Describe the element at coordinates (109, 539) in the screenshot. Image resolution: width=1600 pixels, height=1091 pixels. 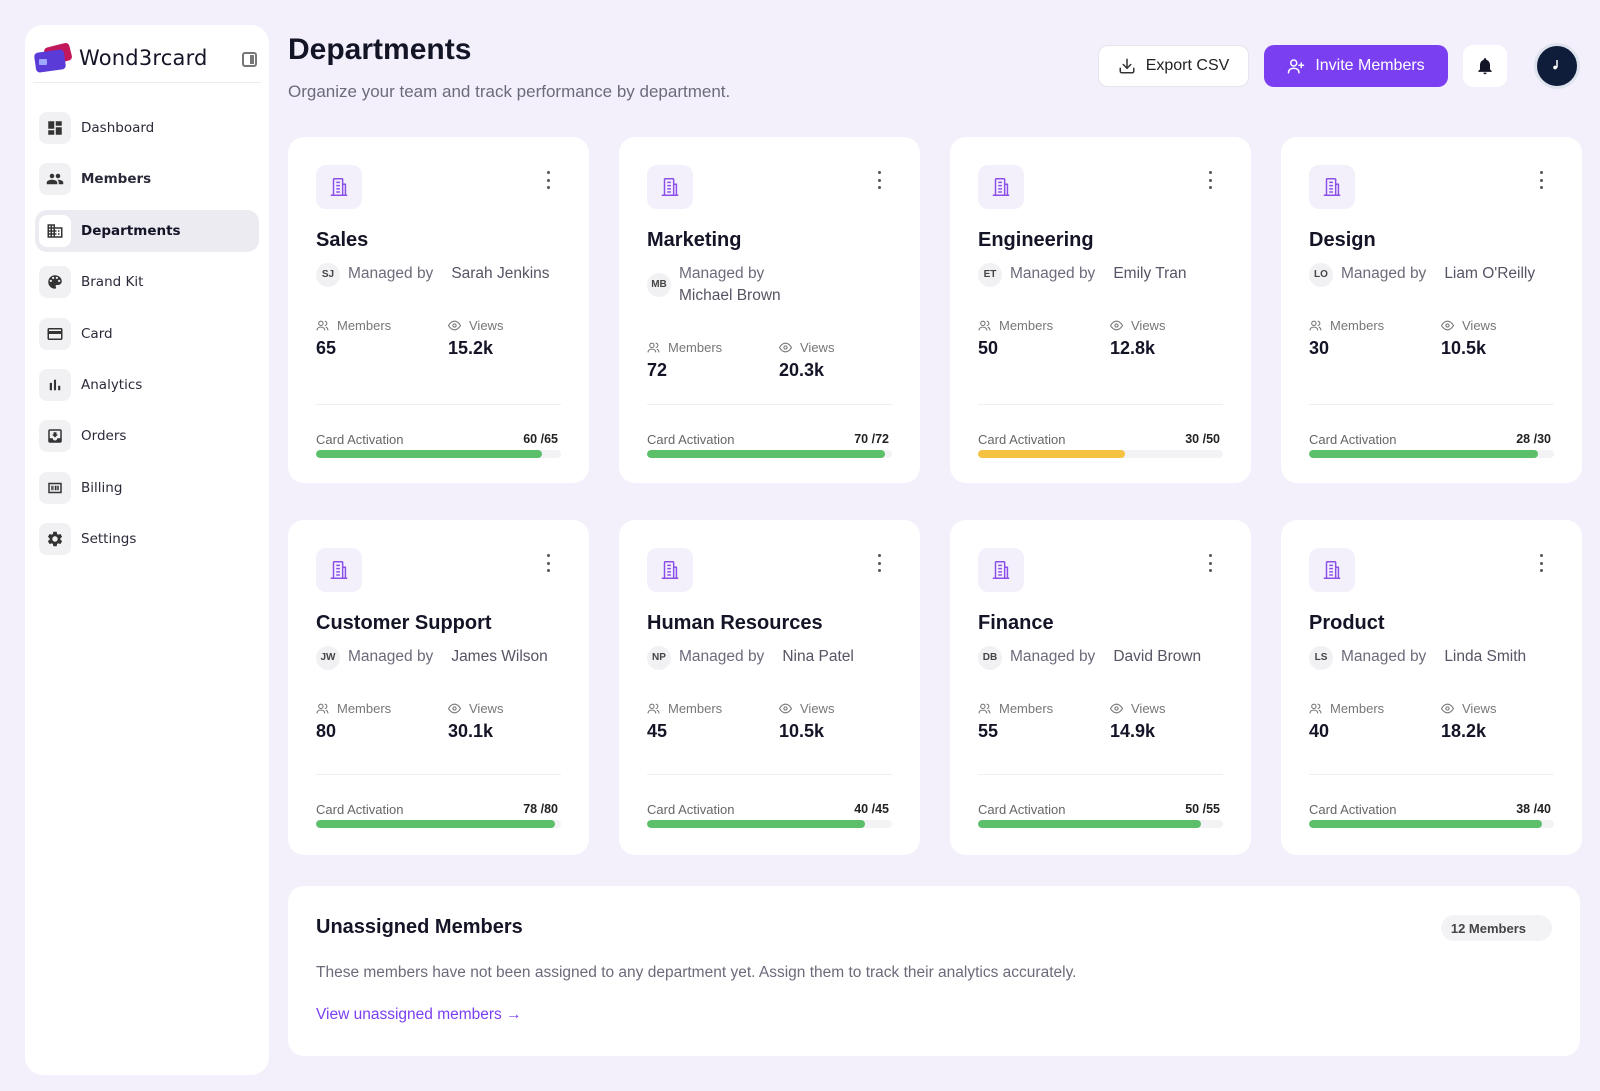
I see `sidebar-item-label: Settings` at that location.